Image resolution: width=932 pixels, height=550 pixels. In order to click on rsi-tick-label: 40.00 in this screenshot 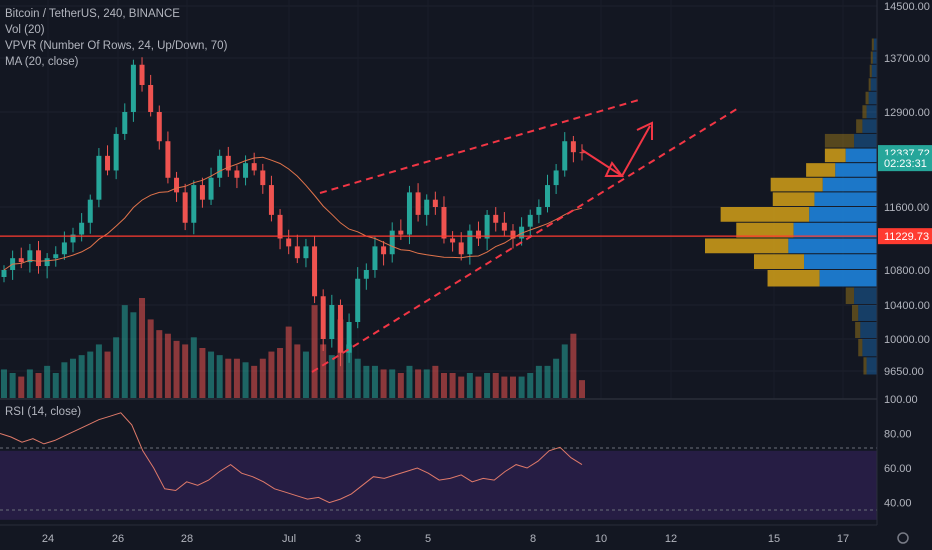, I will do `click(898, 504)`.